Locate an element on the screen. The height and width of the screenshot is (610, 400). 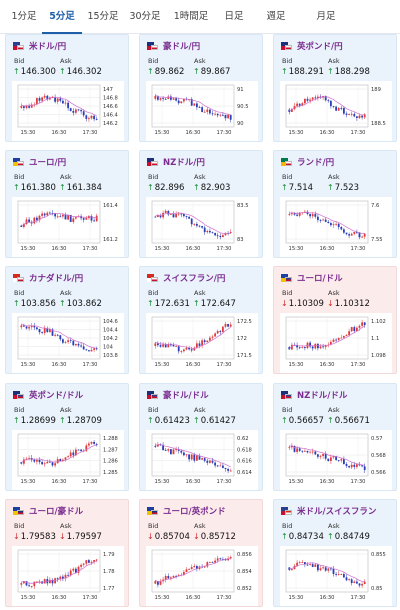
moving-average-line is located at coordinates (59, 106).